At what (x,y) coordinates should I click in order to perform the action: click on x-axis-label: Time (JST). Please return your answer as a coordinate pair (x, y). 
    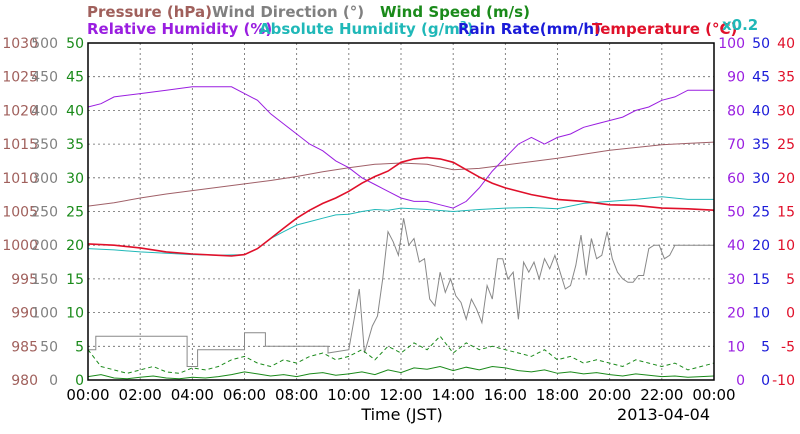
    Looking at the image, I should click on (401, 414).